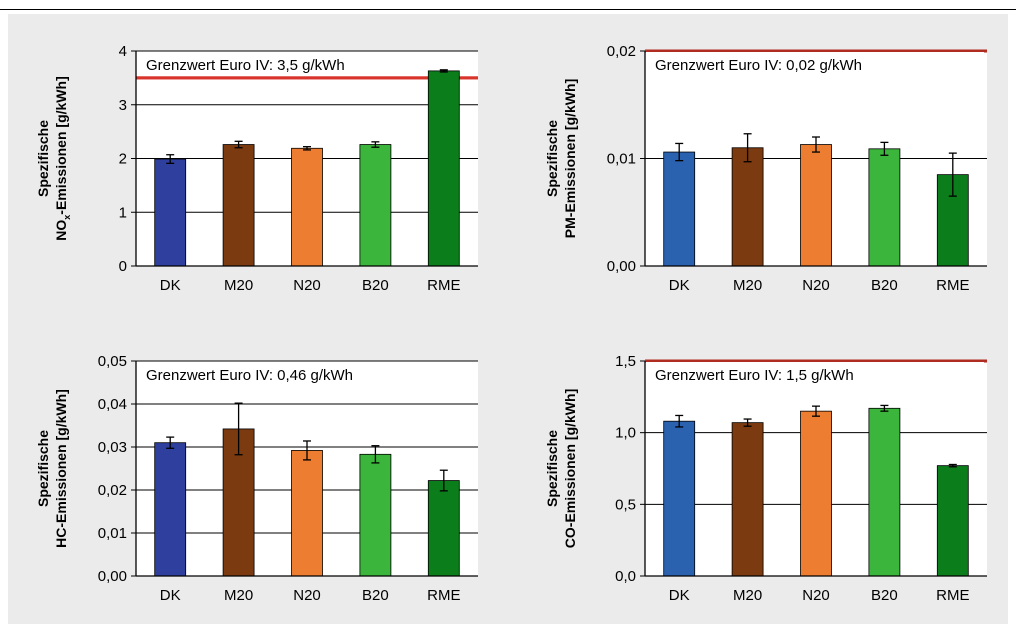 This screenshot has width=1016, height=630. Describe the element at coordinates (621, 266) in the screenshot. I see `pm-y-tick-label: 0,00` at that location.